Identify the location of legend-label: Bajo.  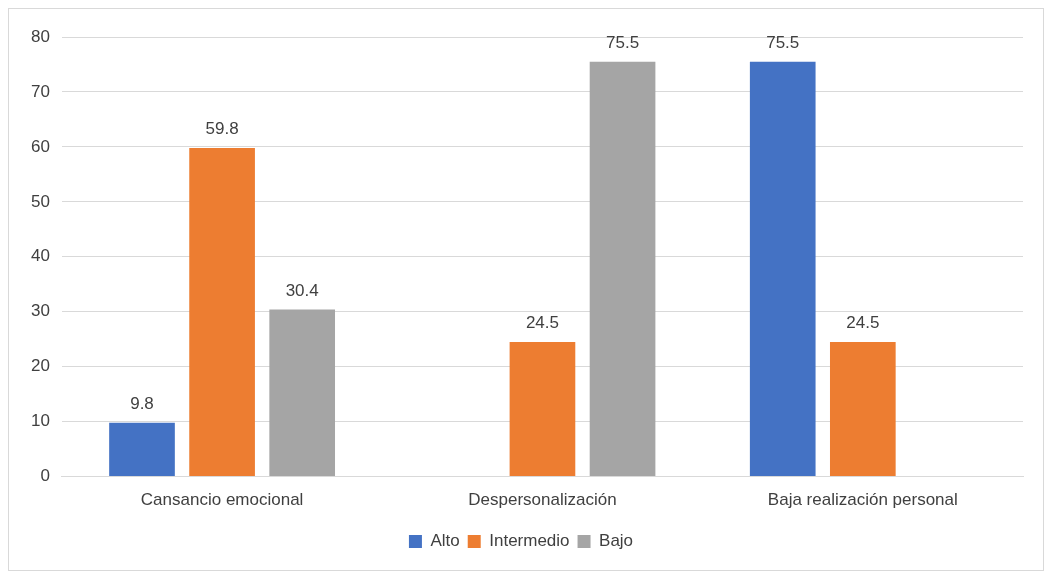
(616, 541).